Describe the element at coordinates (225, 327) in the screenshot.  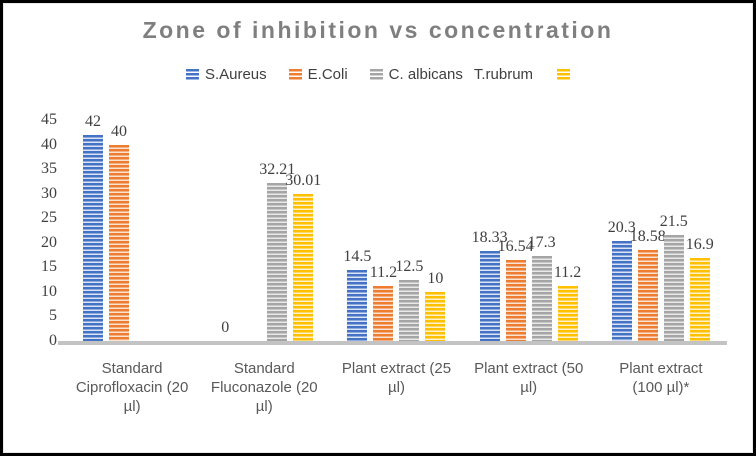
I see `bar-value-label: 0` at that location.